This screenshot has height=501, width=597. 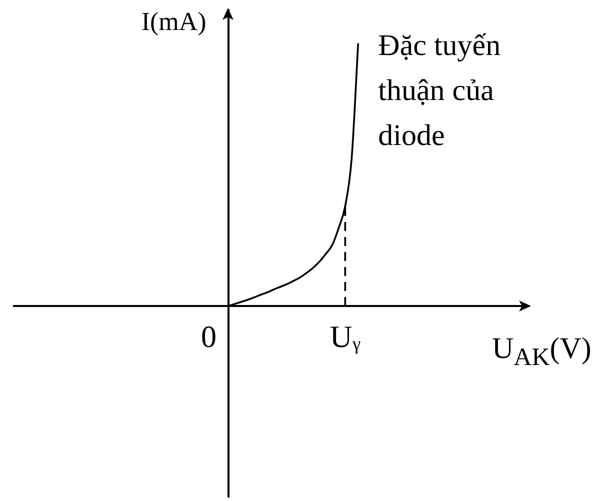 What do you see at coordinates (346, 336) in the screenshot?
I see `x-tick-label: Uᵧ` at bounding box center [346, 336].